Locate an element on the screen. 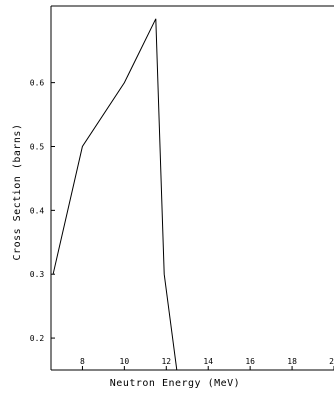 The height and width of the screenshot is (395, 334). y-tick-label: 0.6 is located at coordinates (37, 83).